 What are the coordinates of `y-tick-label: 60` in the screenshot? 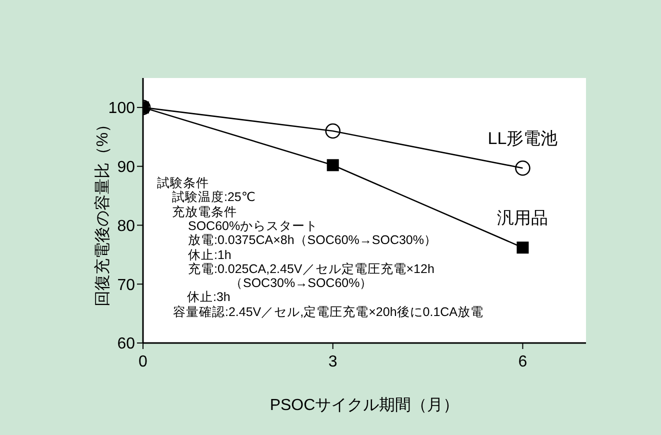 It's located at (126, 344).